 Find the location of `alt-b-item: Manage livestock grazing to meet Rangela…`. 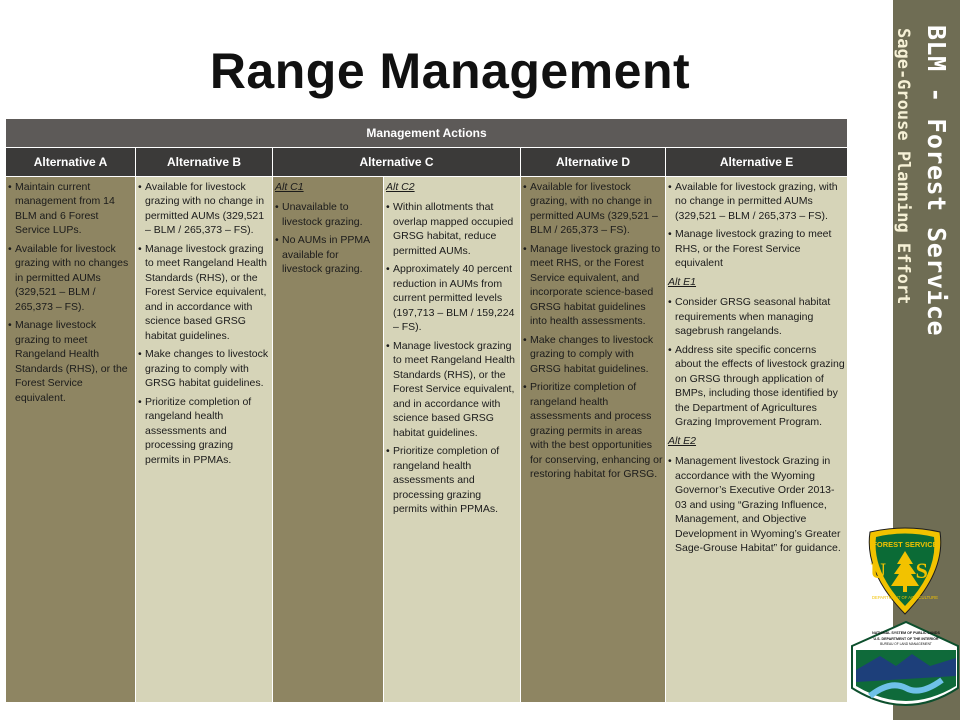

alt-b-item: Manage livestock grazing to meet Rangela… is located at coordinates (204, 292).